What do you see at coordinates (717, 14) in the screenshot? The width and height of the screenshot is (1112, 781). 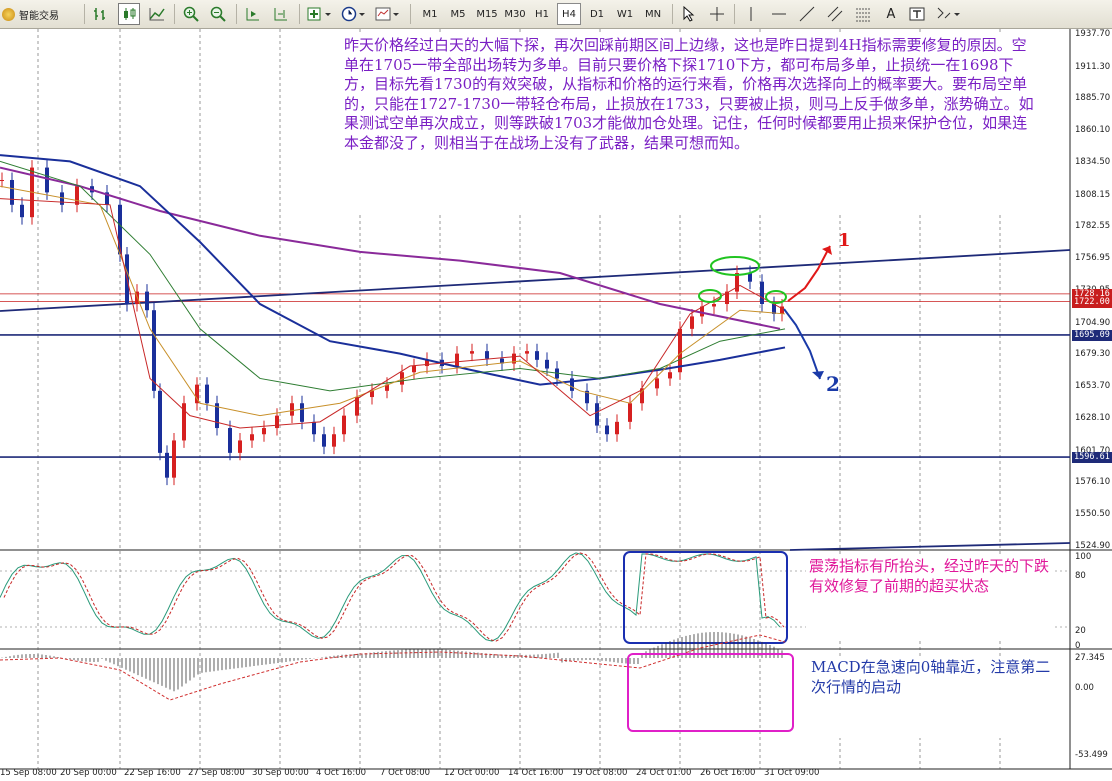 I see `crosshair-icon` at bounding box center [717, 14].